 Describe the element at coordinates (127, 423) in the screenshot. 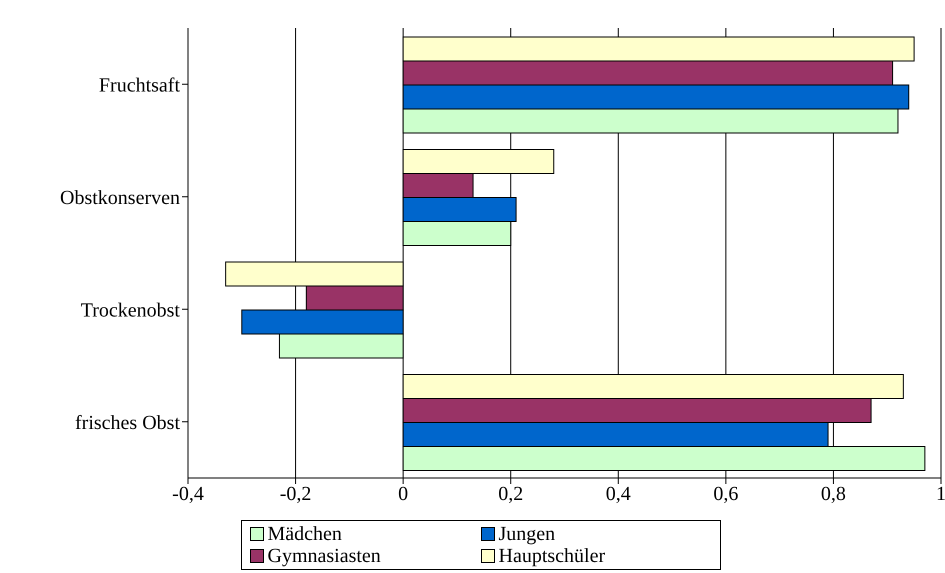

I see `y-tick-label: frisches Obst` at that location.